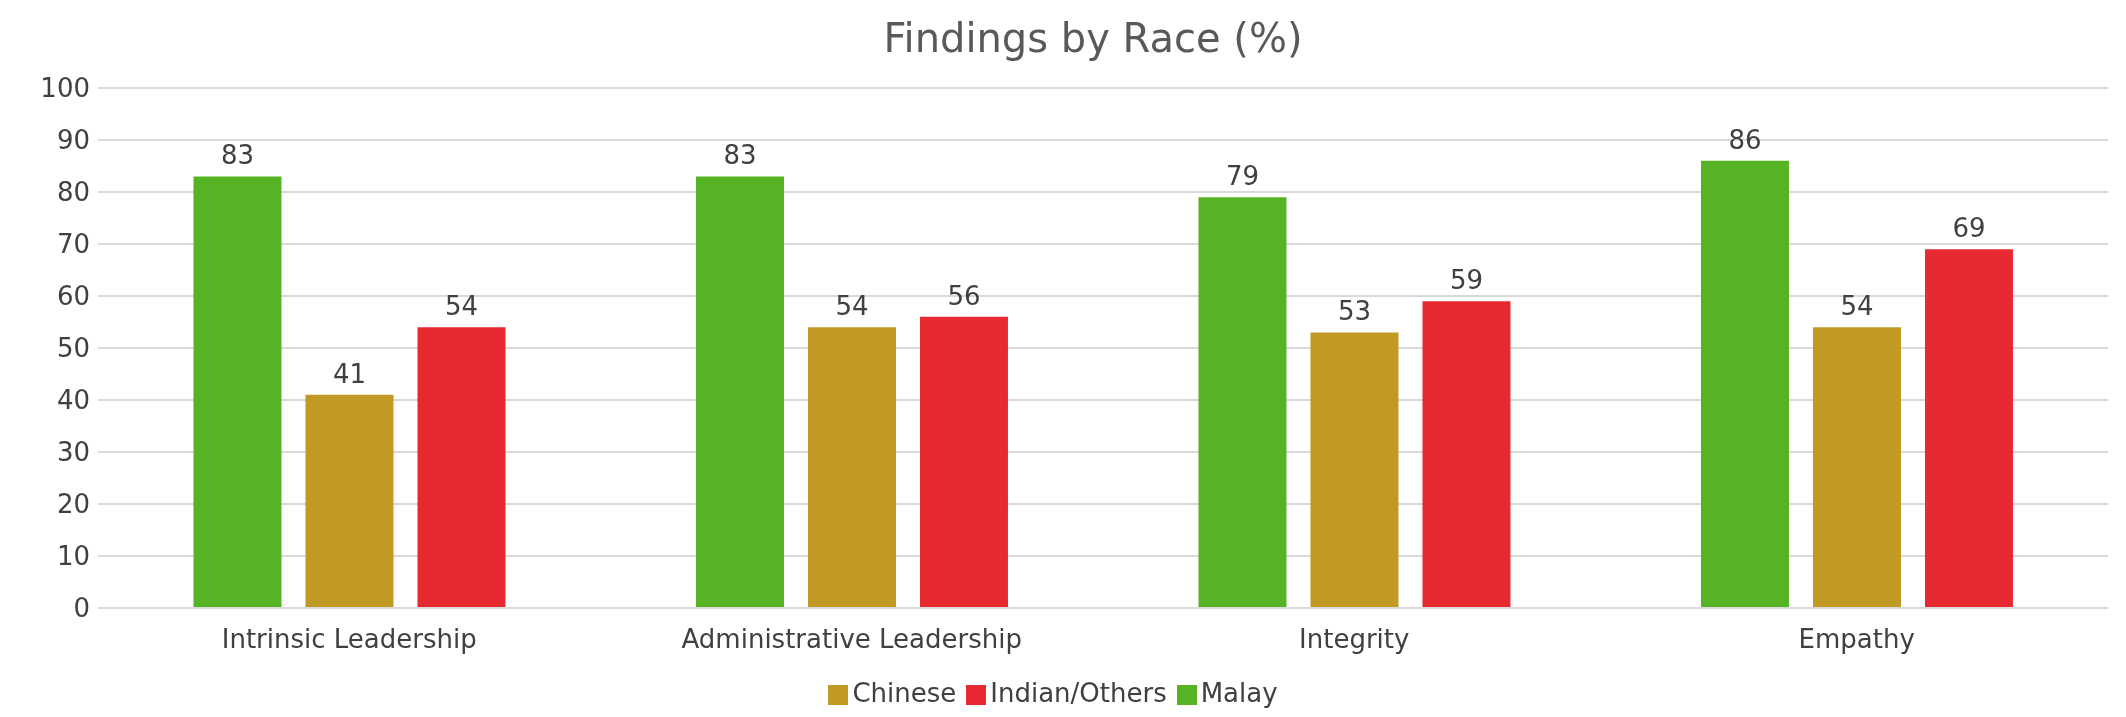 Image resolution: width=2126 pixels, height=717 pixels. Describe the element at coordinates (1354, 311) in the screenshot. I see `data-label: 53` at that location.